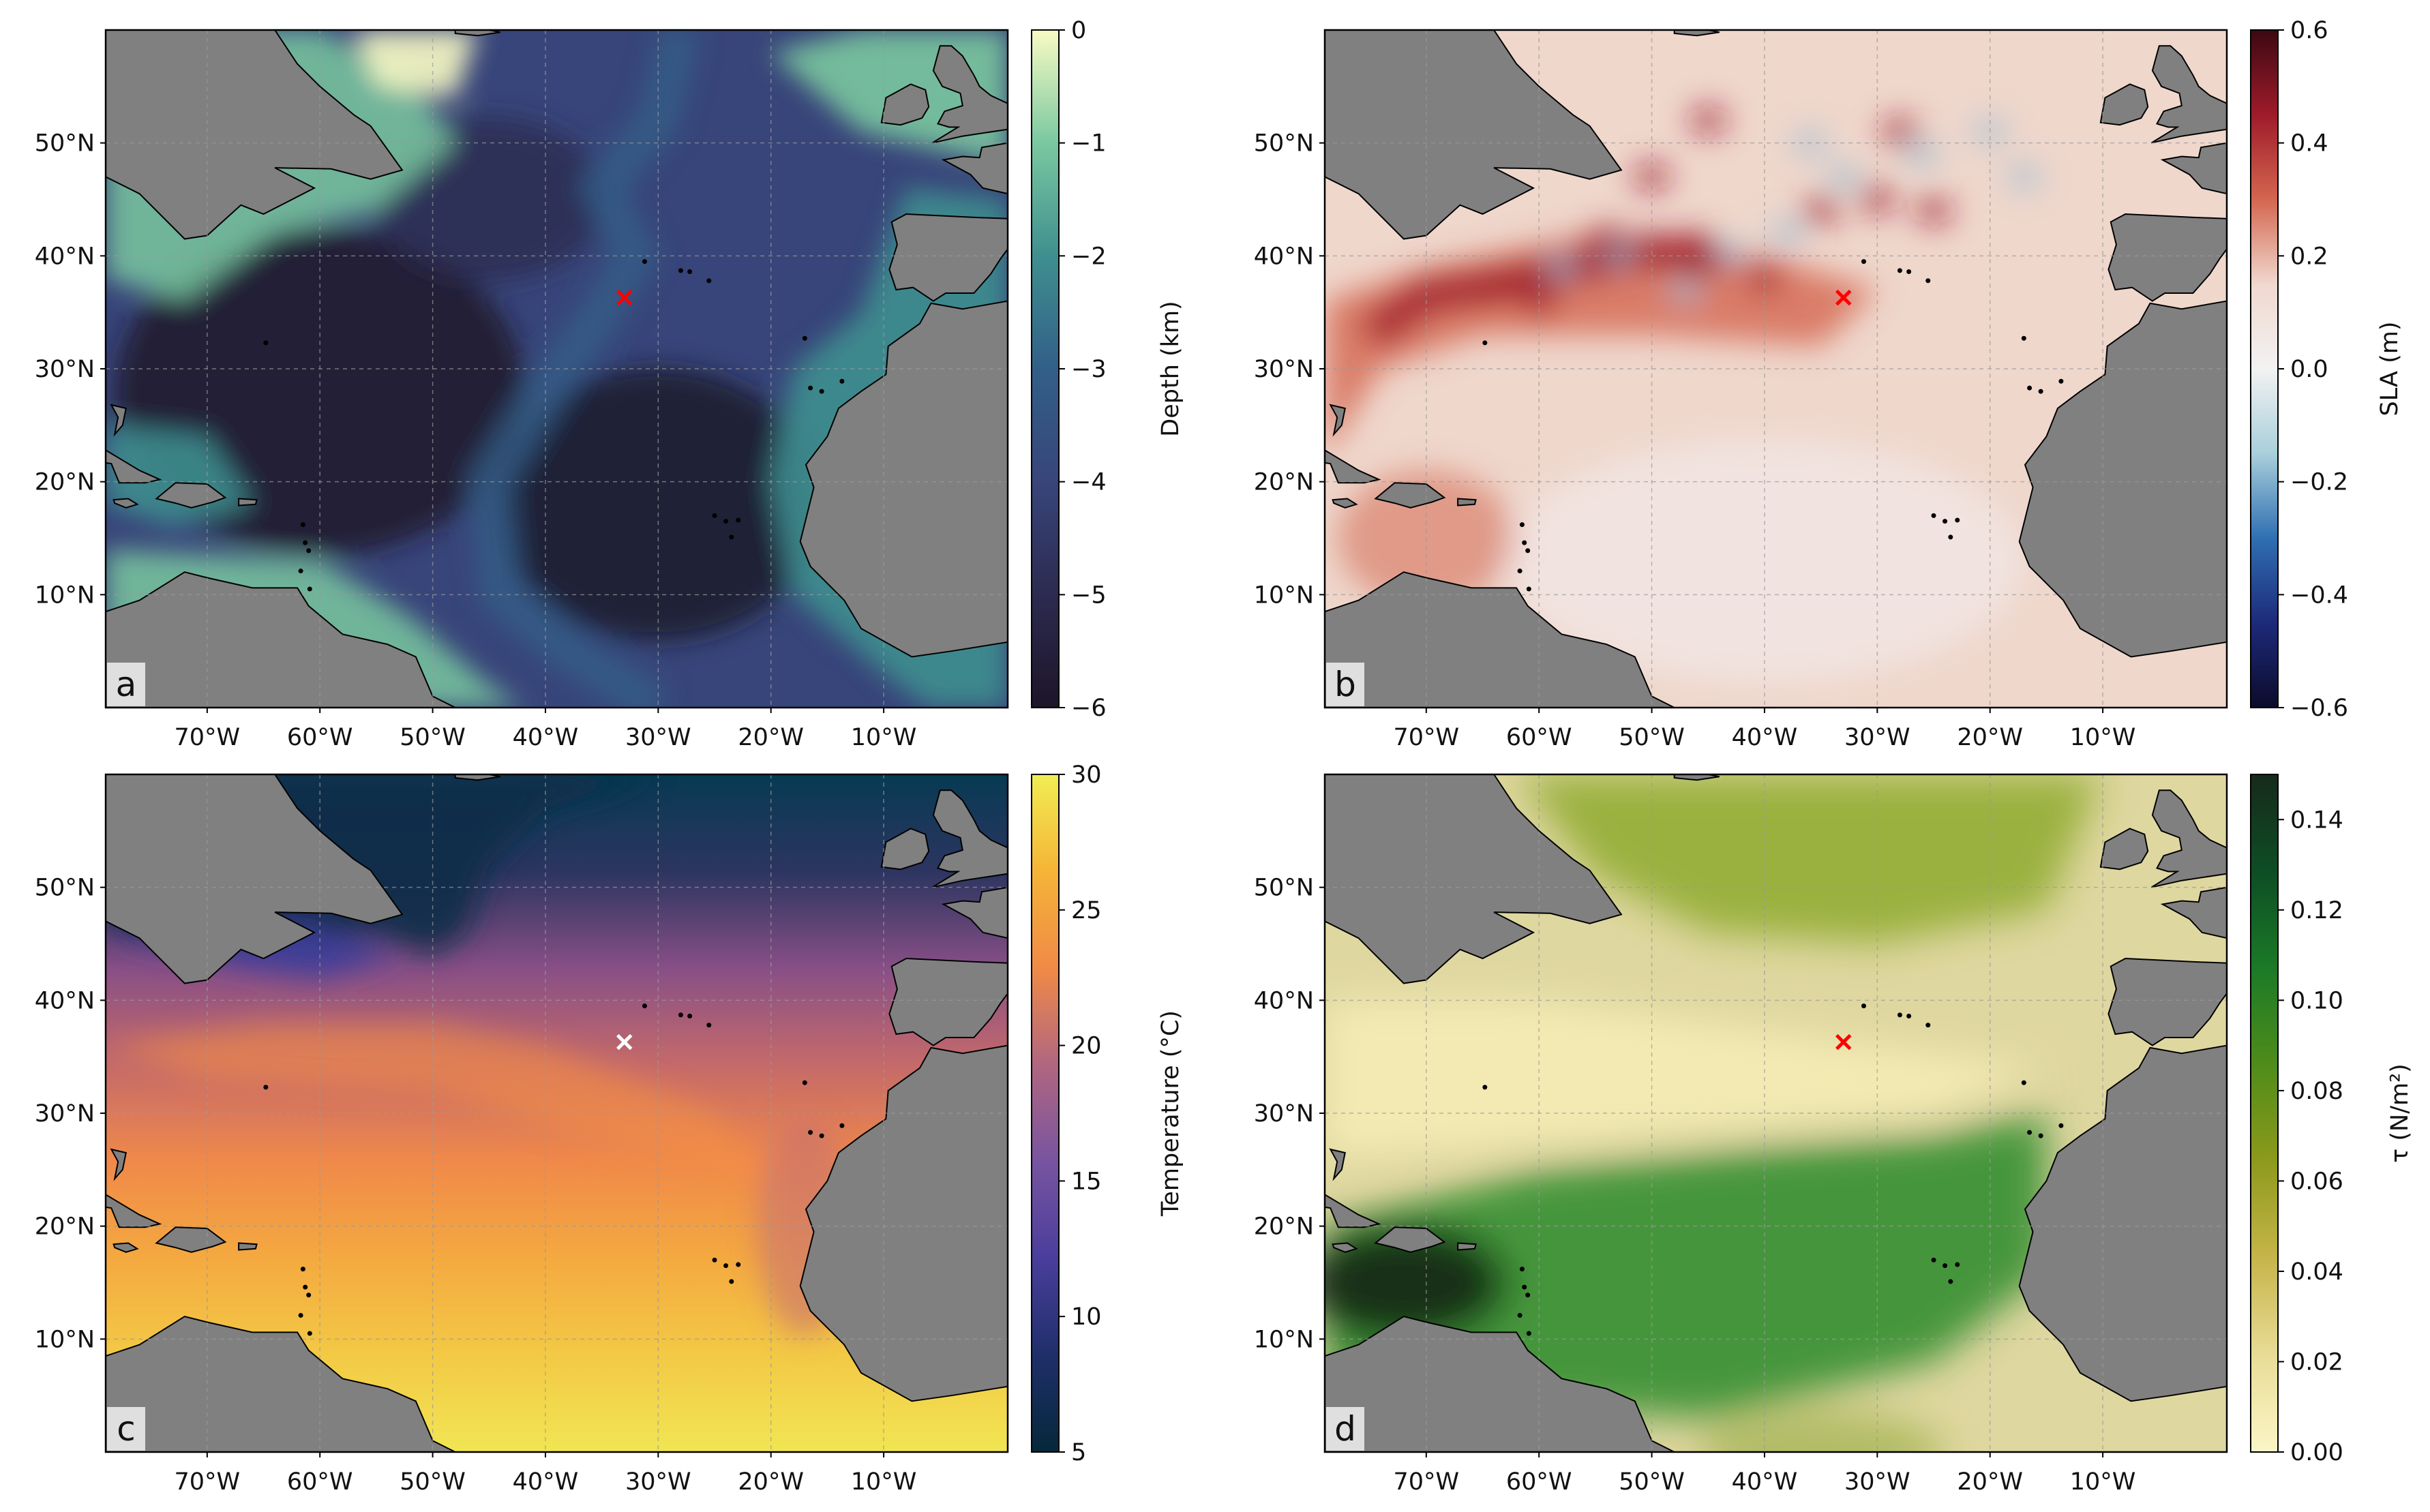  I want to click on colorbar-tick-label: 0.04, so click(2316, 1272).